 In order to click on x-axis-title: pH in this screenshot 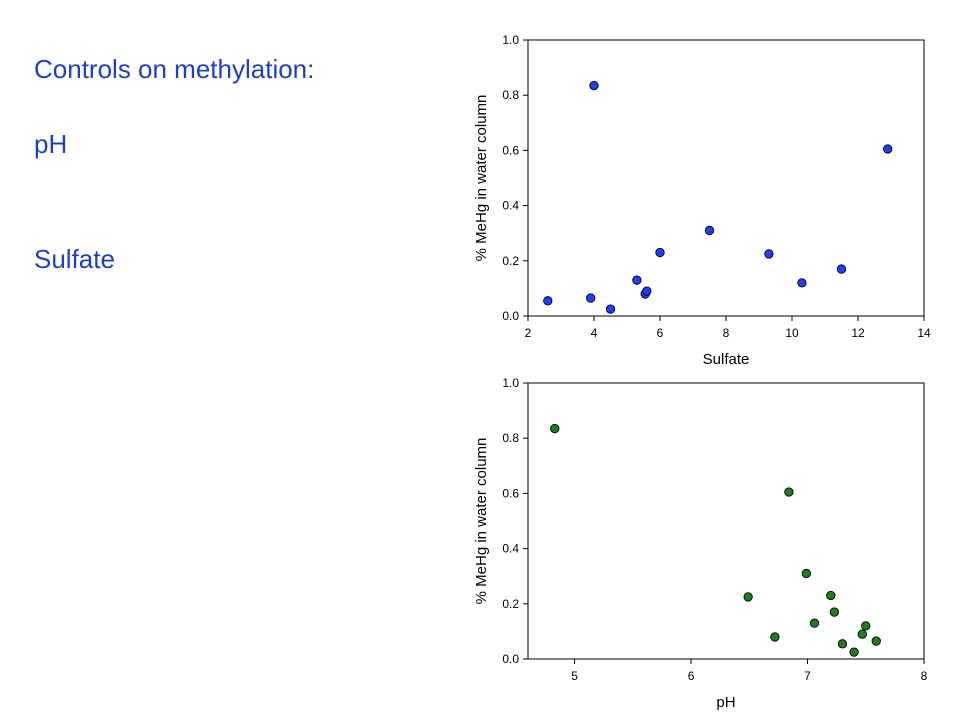, I will do `click(725, 702)`.